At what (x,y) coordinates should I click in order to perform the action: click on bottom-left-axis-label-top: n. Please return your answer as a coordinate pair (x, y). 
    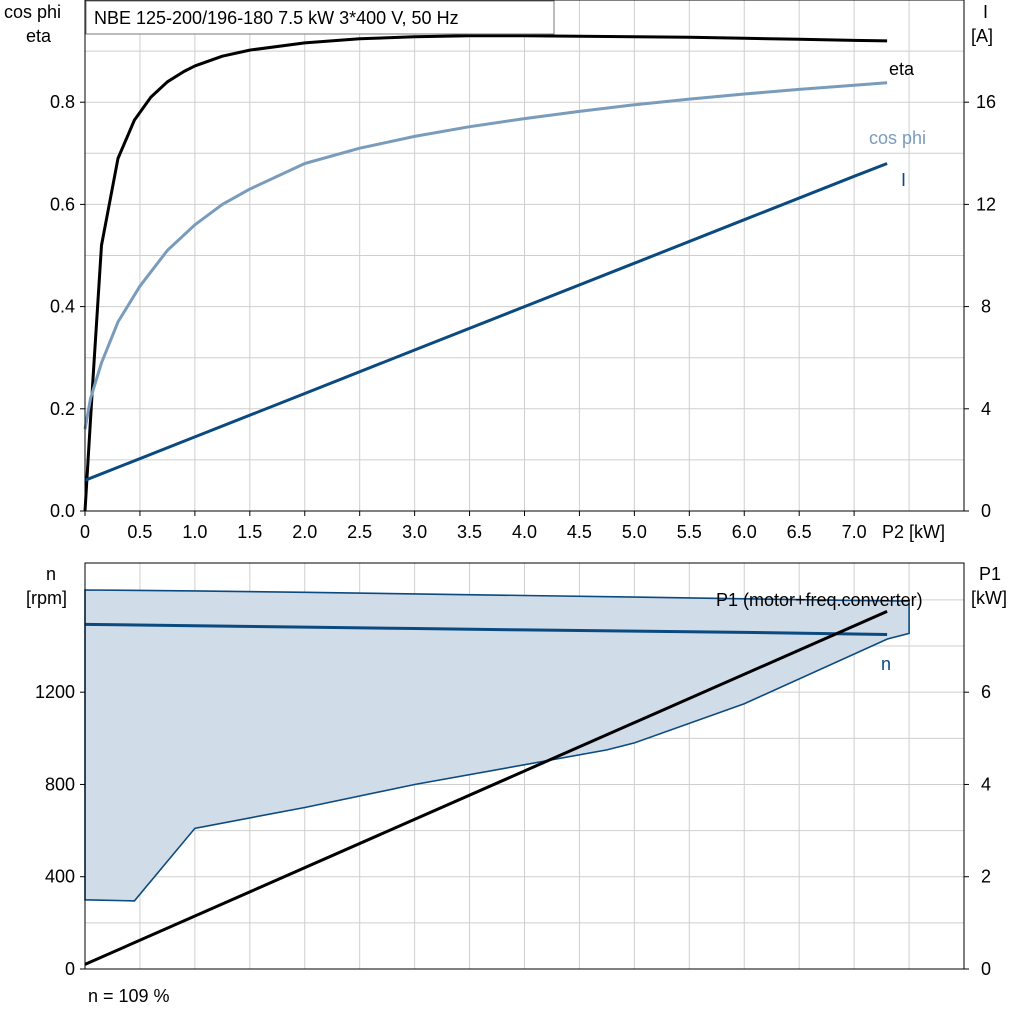
    Looking at the image, I should click on (51, 574).